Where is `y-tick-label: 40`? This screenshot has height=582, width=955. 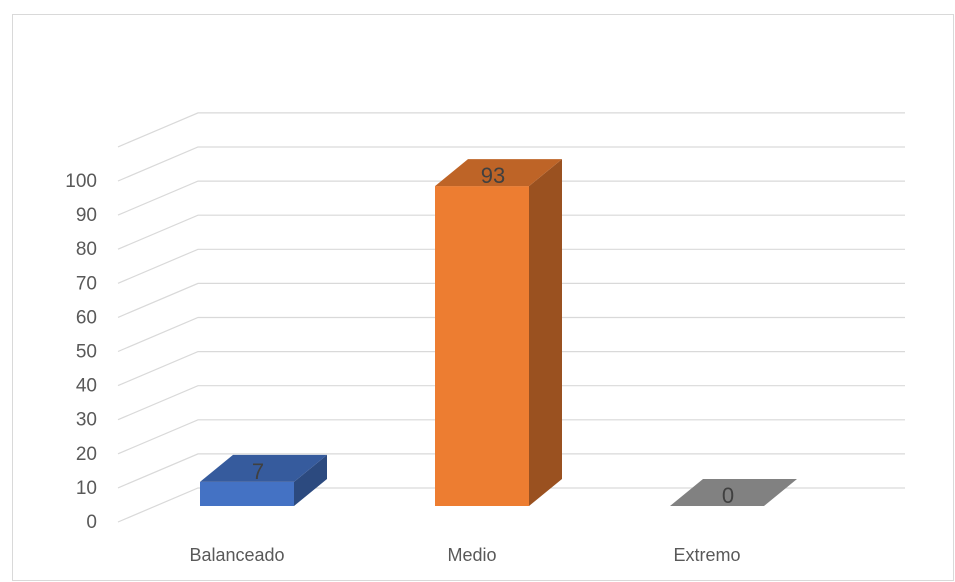
y-tick-label: 40 is located at coordinates (86, 386).